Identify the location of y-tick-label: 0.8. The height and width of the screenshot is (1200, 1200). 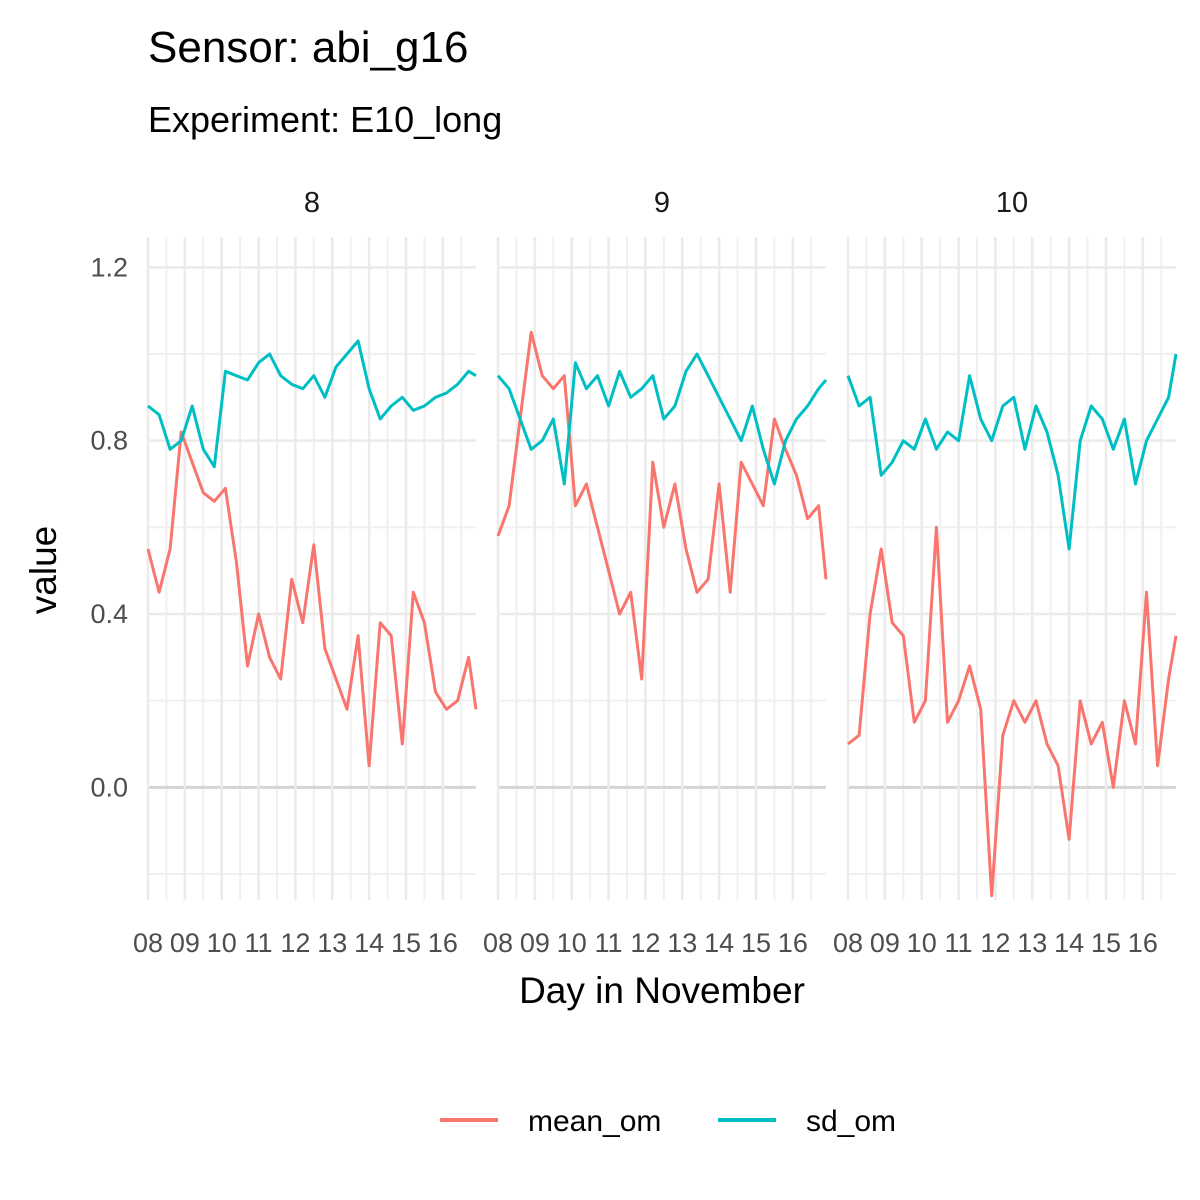
(109, 441).